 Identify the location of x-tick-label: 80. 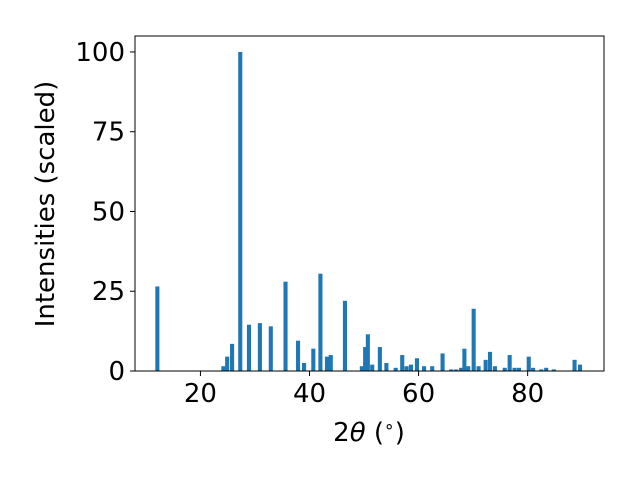
(527, 394).